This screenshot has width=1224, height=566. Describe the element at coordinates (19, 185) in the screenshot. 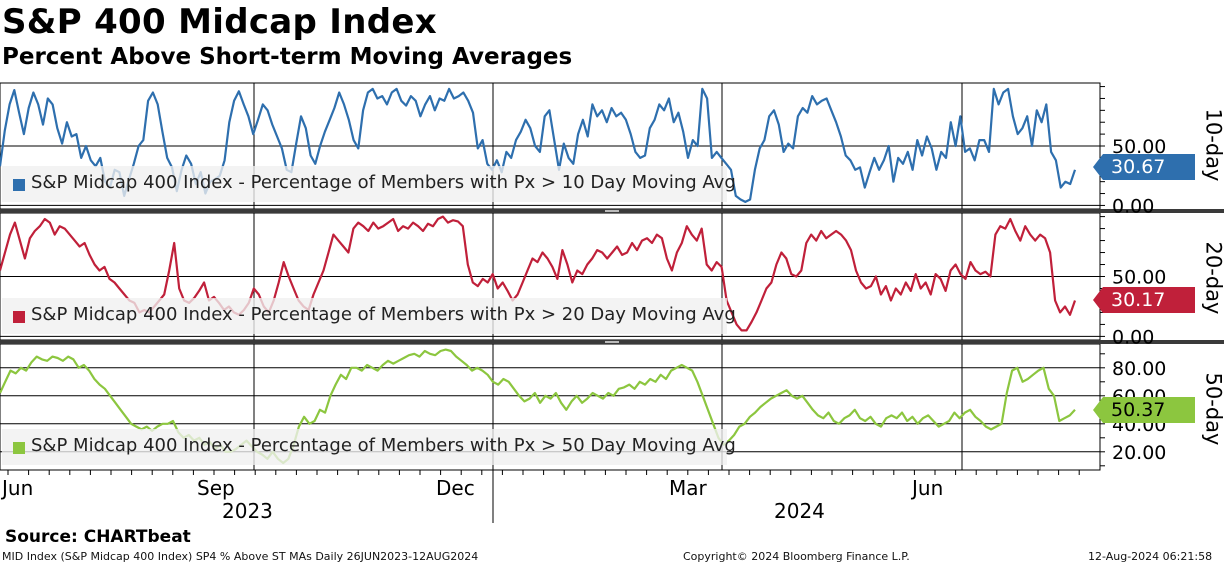

I see `legend-swatch-10-day` at that location.